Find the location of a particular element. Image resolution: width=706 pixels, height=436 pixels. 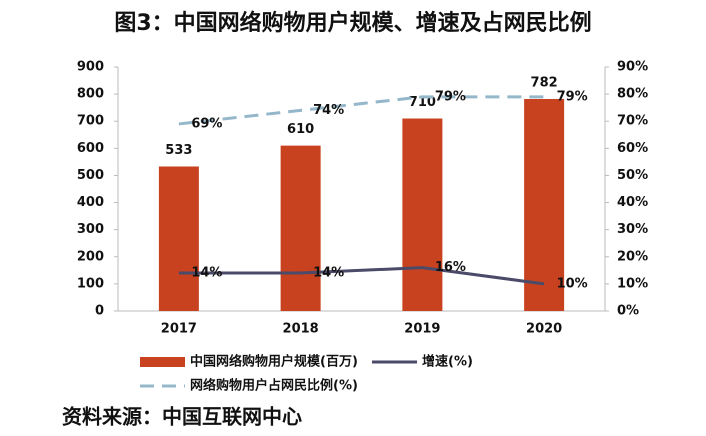

y-tick-label: 800 is located at coordinates (90, 94).